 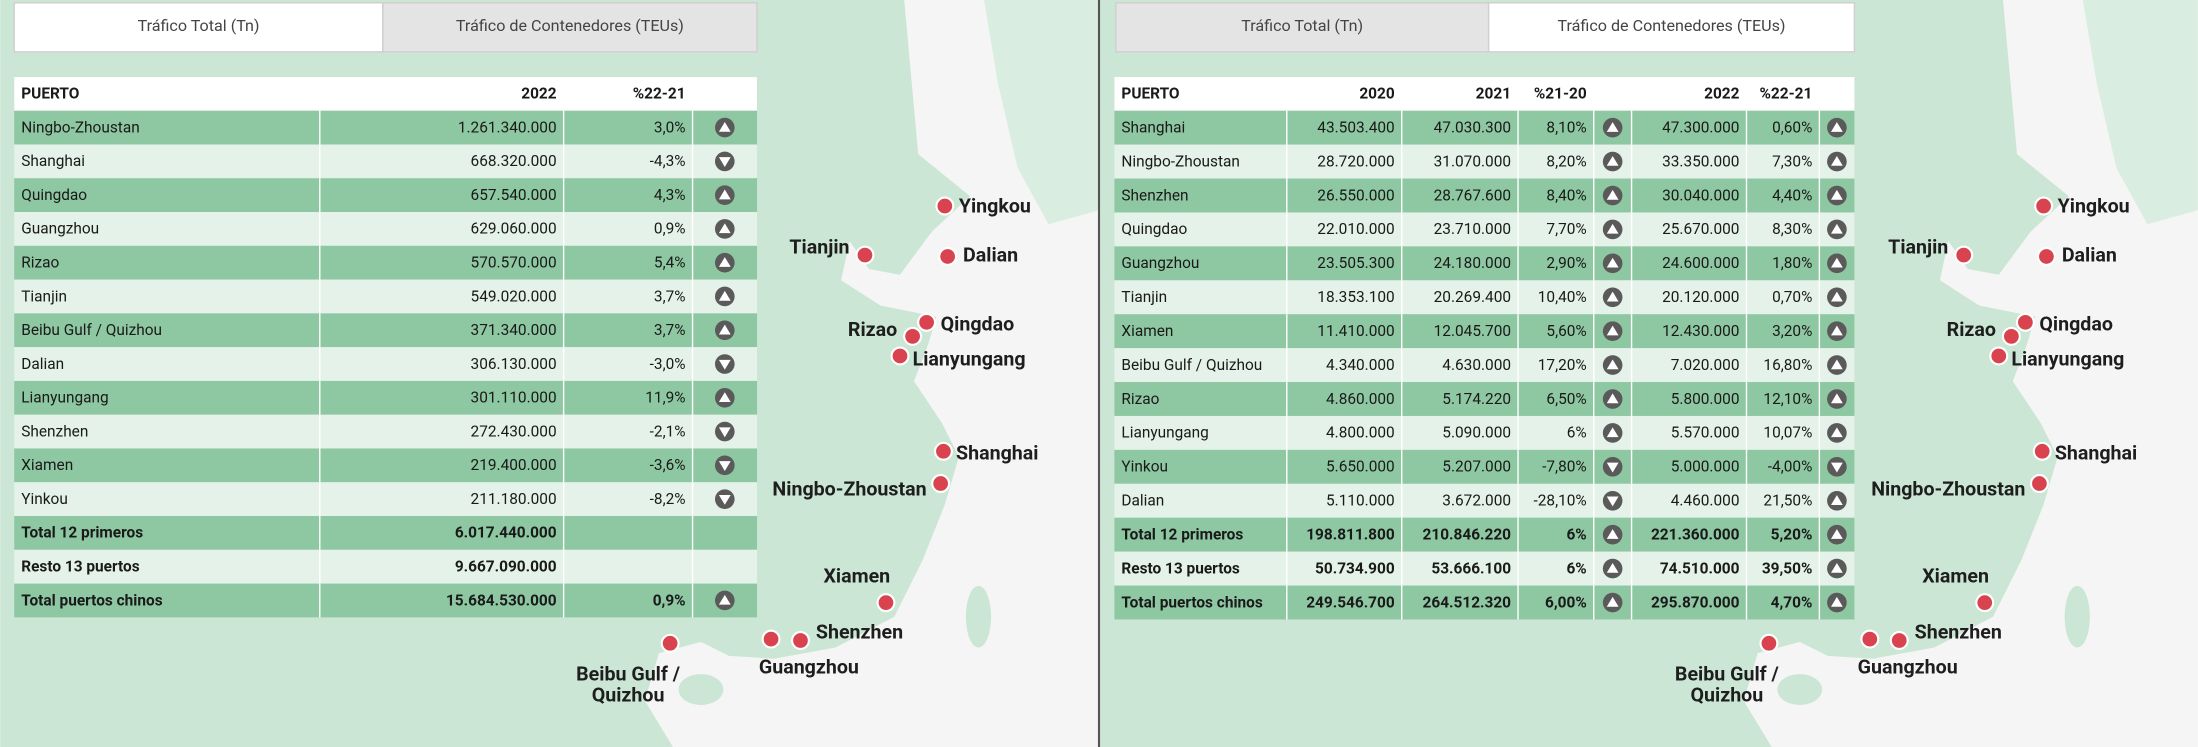 What do you see at coordinates (1144, 467) in the screenshot?
I see `port-name: Yinkou` at bounding box center [1144, 467].